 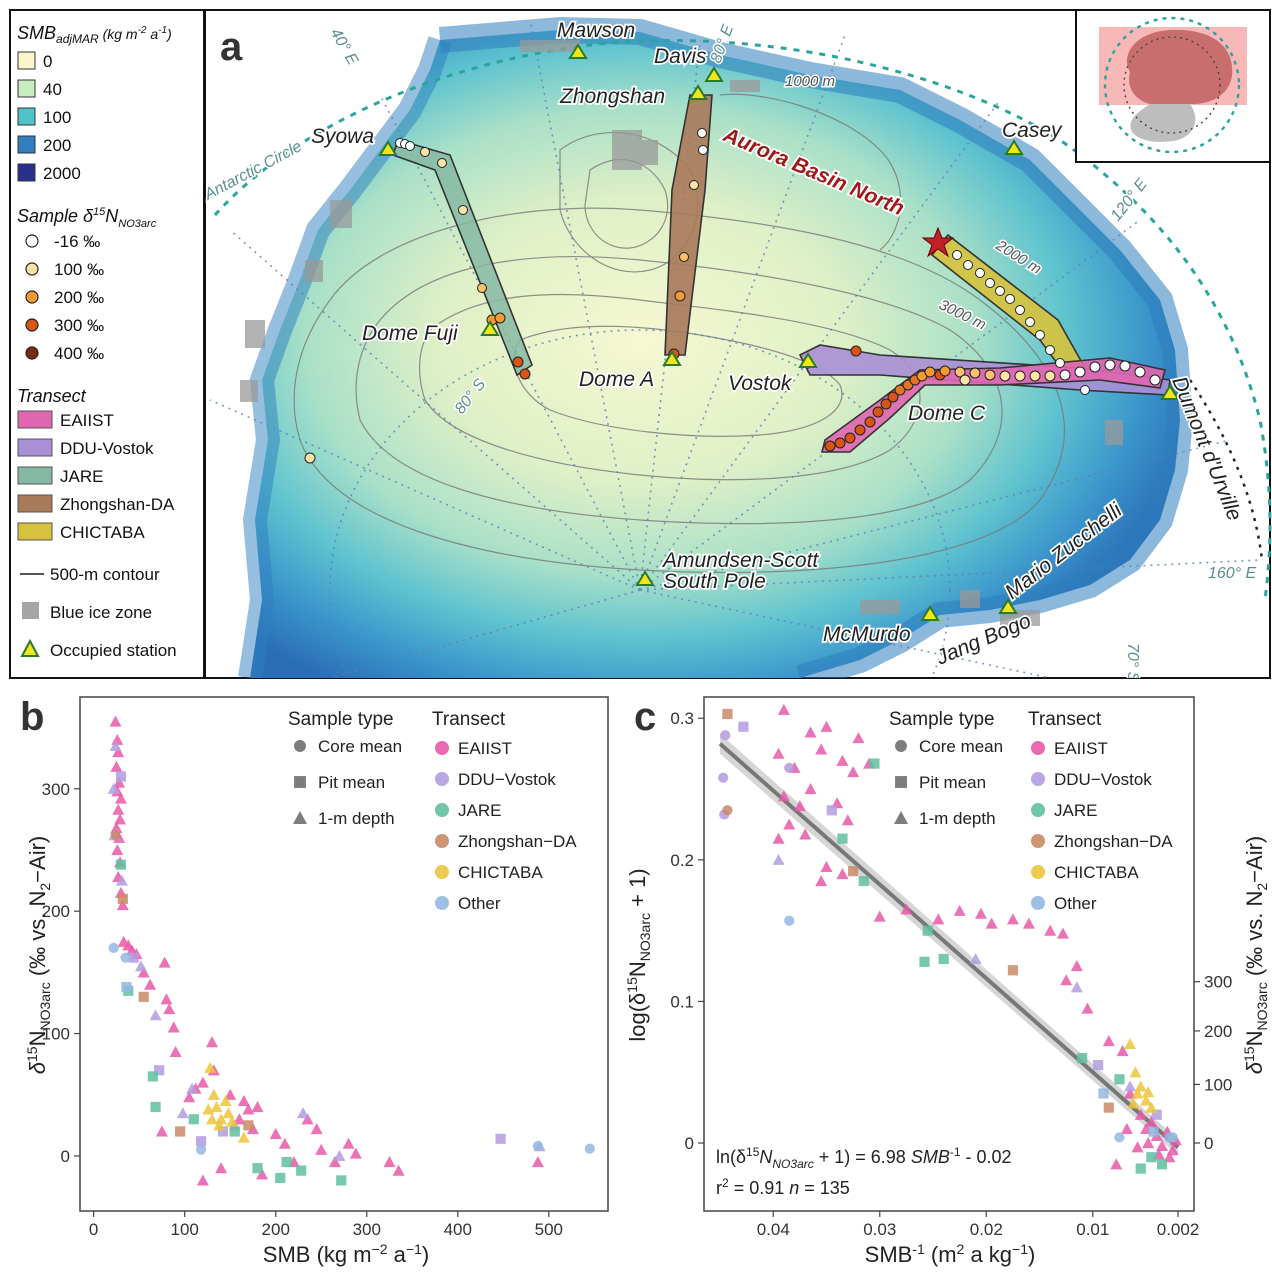 I want to click on x-tick-label: 0.01, so click(x=1092, y=1229).